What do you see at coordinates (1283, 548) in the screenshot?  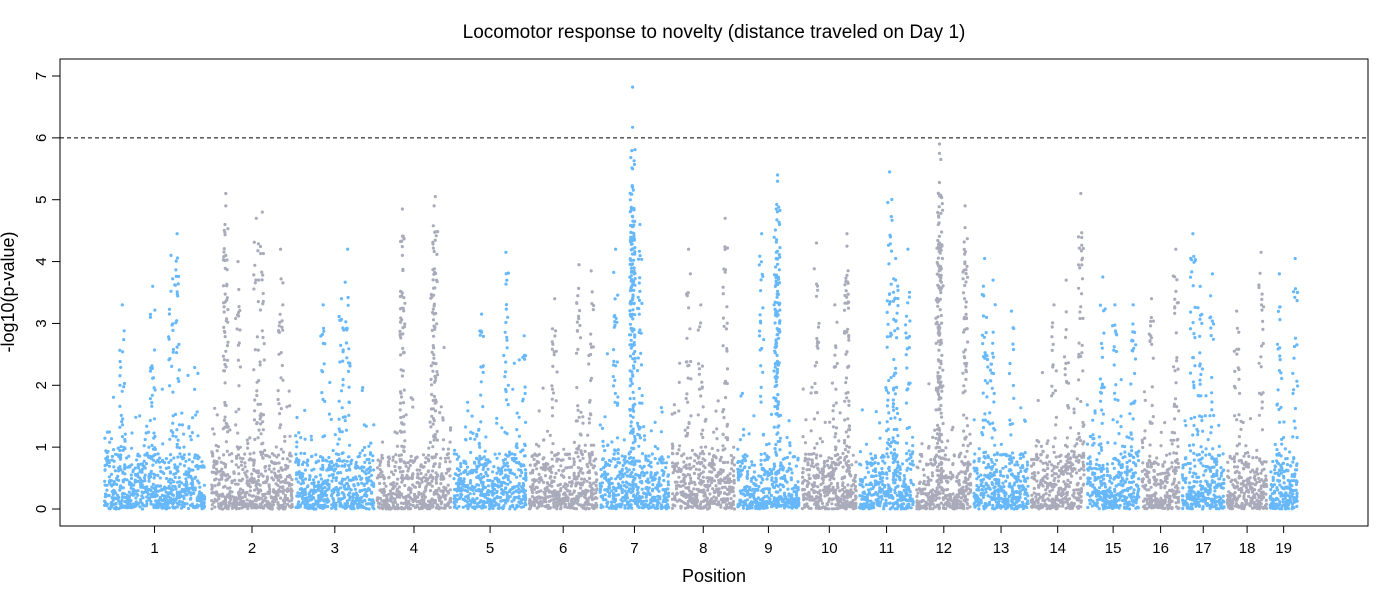 I see `x-tick-label-chr-19: 19` at bounding box center [1283, 548].